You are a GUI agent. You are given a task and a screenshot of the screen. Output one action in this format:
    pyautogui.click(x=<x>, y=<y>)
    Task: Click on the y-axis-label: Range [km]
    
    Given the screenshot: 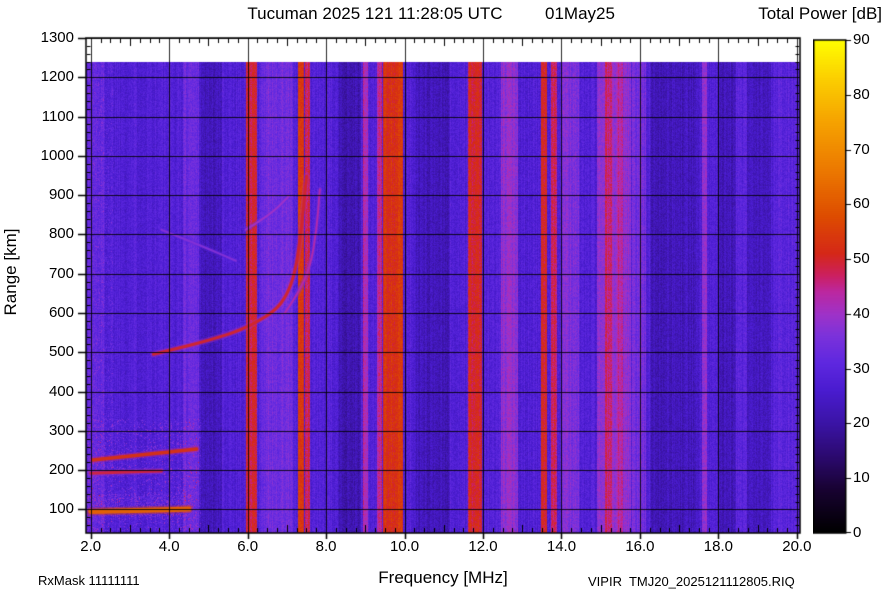 What is the action you would take?
    pyautogui.click(x=10, y=272)
    